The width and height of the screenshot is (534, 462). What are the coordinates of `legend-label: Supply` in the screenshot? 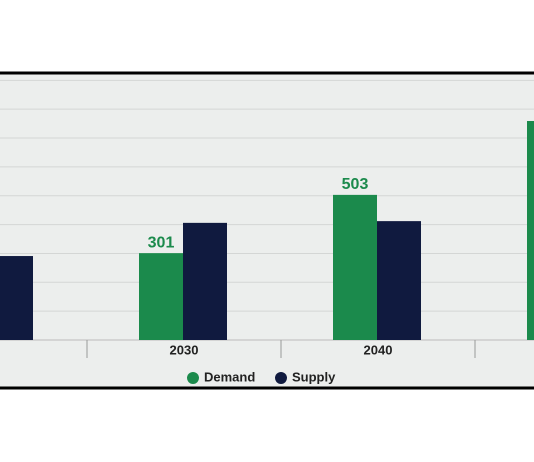 It's located at (314, 376).